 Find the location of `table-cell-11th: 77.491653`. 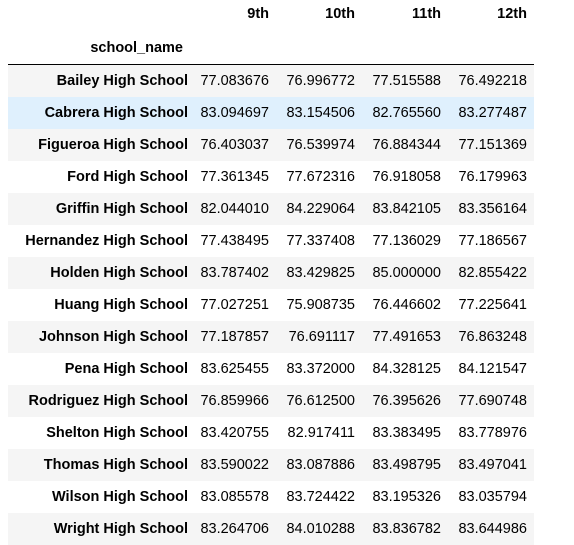

table-cell-11th: 77.491653 is located at coordinates (406, 336).